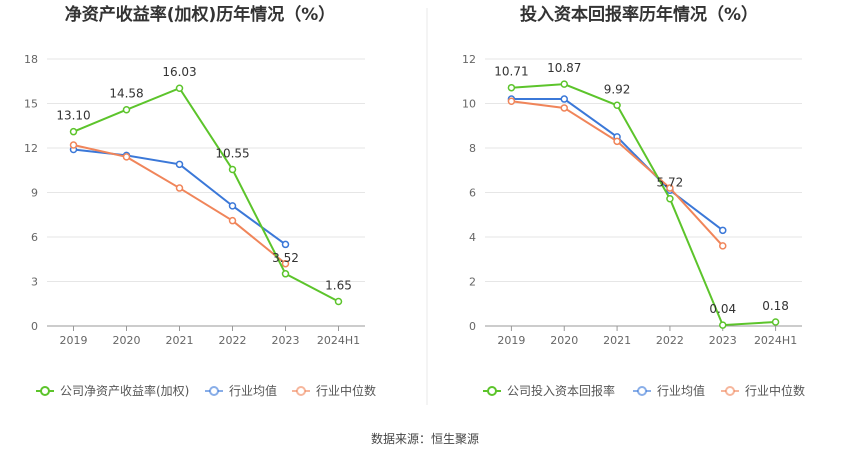 This screenshot has width=850, height=459. Describe the element at coordinates (179, 72) in the screenshot. I see `data-label: 16.03` at that location.